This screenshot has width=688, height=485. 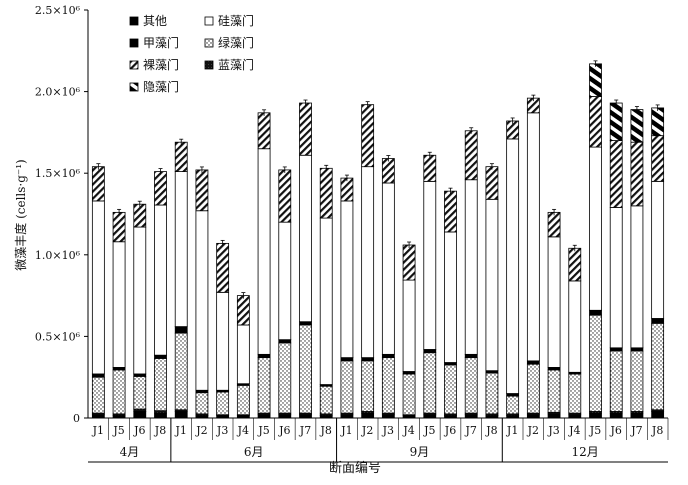 I want to click on bar-9月-J8, so click(x=492, y=291).